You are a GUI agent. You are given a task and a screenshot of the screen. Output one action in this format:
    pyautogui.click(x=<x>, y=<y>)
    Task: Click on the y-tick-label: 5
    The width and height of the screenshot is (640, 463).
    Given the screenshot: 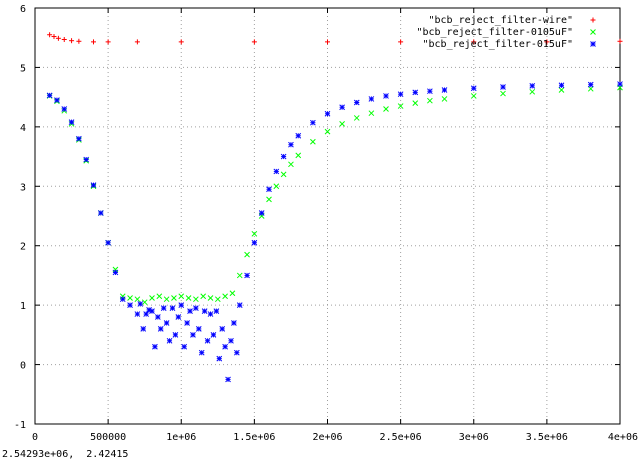 What is the action you would take?
    pyautogui.click(x=23, y=68)
    